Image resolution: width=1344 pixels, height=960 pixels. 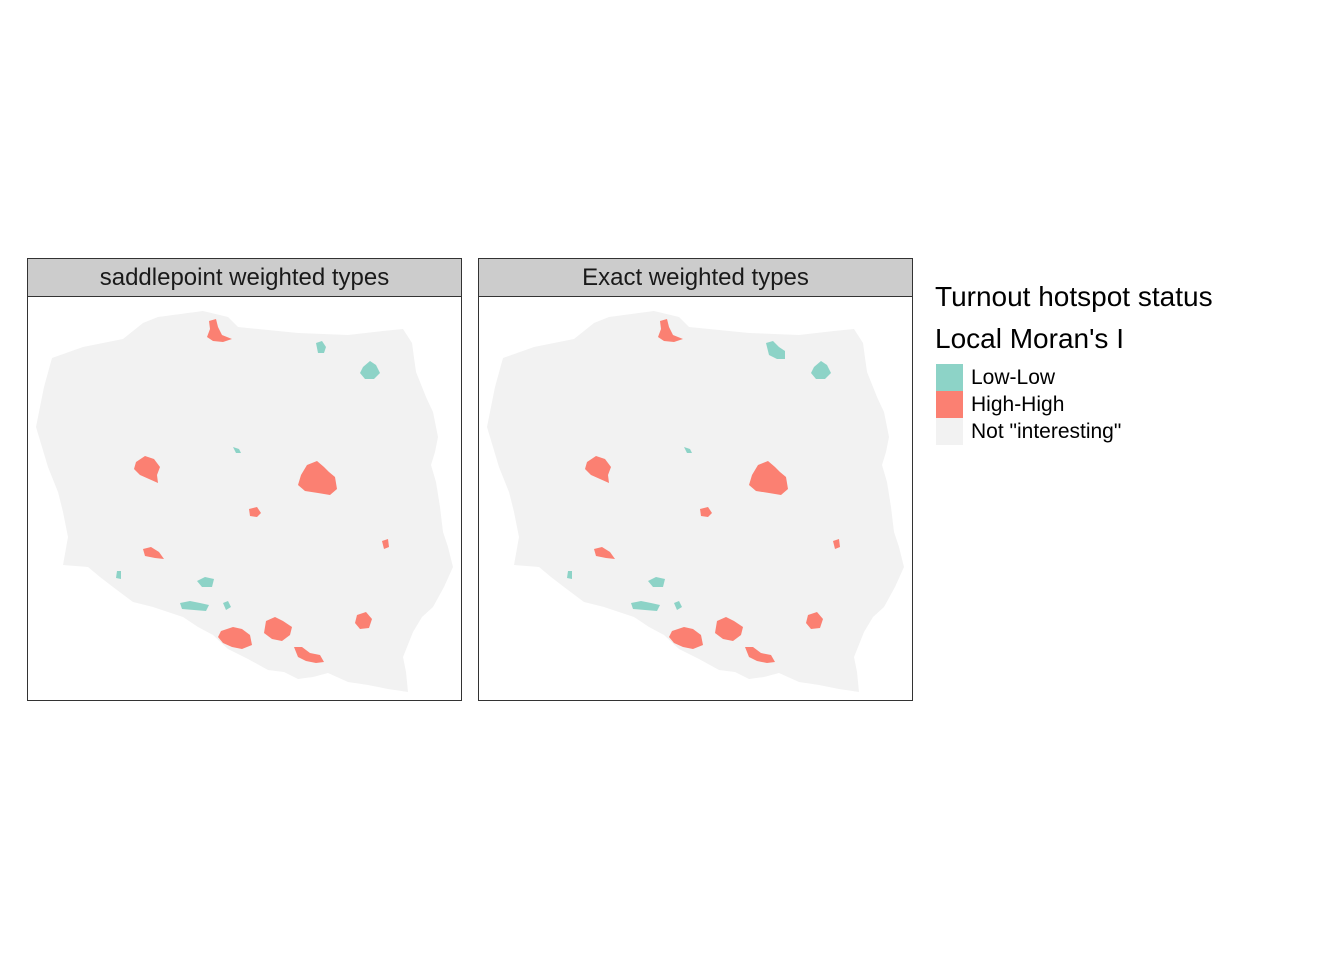 What do you see at coordinates (1125, 377) in the screenshot?
I see `legend-item-low-low: Low-Low` at bounding box center [1125, 377].